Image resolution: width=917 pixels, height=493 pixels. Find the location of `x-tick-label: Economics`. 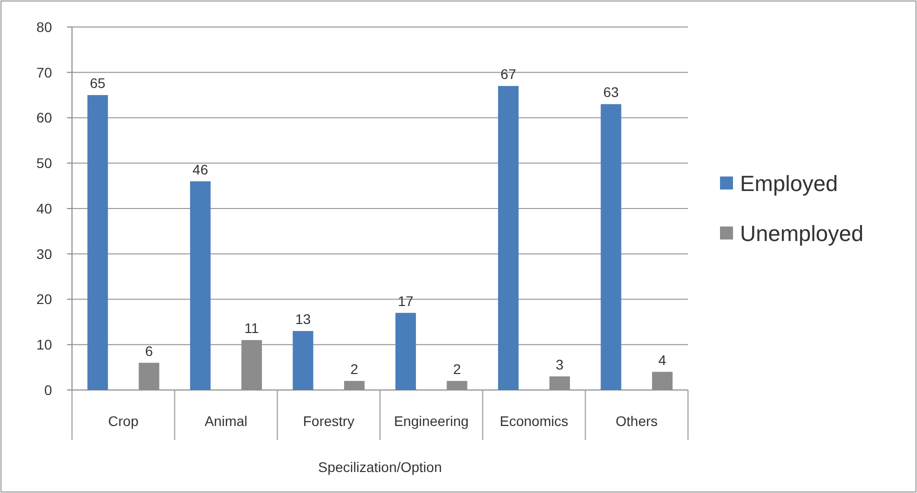

x-tick-label: Economics is located at coordinates (534, 421).